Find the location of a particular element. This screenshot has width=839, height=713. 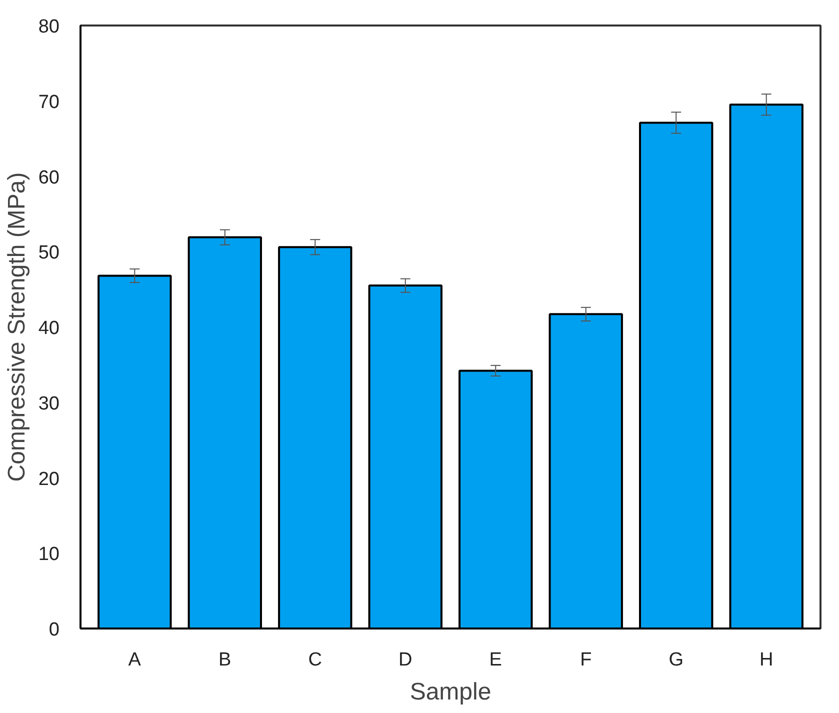

y-tick-label: 60 is located at coordinates (49, 177).